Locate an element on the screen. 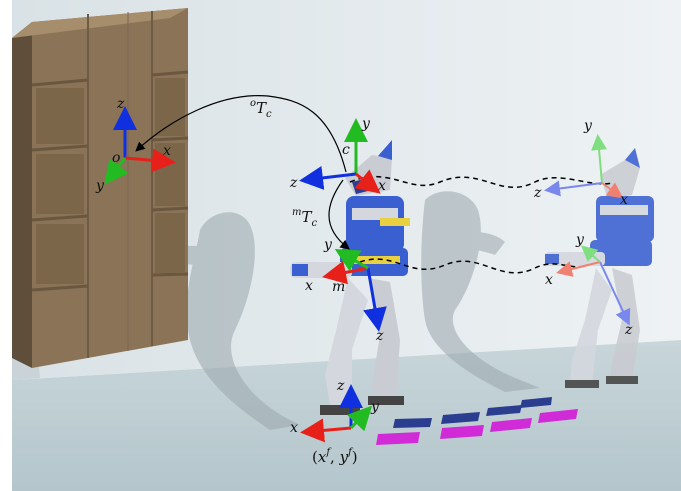 The width and height of the screenshot is (681, 491). waist-y-label: y is located at coordinates (328, 245).